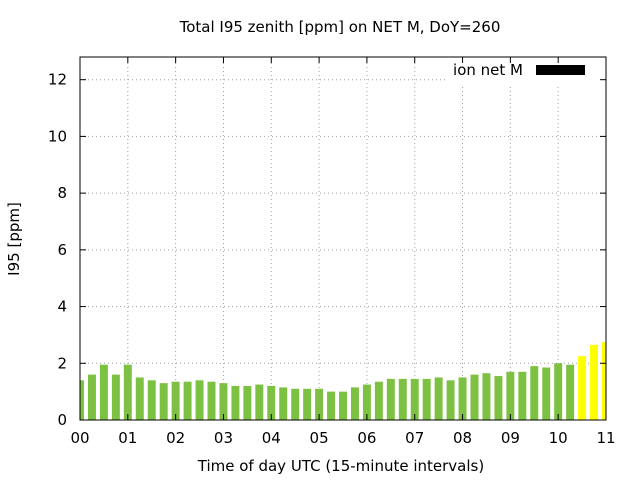  Describe the element at coordinates (62, 193) in the screenshot. I see `y-tick-label: 8` at that location.